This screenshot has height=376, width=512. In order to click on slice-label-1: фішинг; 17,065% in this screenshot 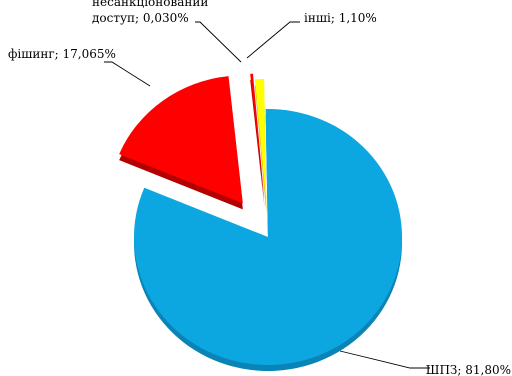, I will do `click(62, 54)`.